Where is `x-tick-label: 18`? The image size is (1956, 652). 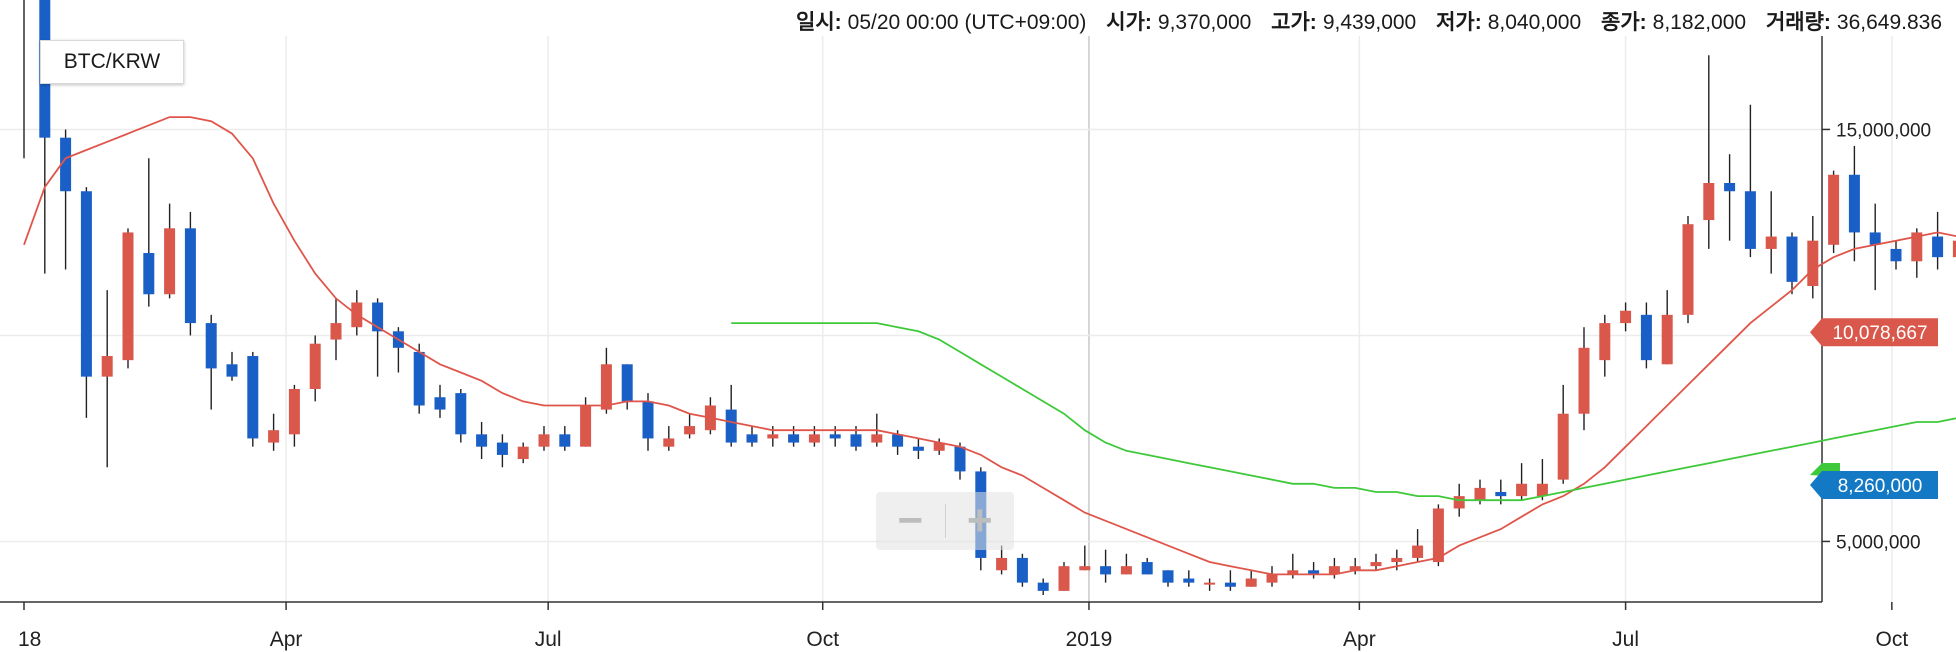
x-tick-label: 18 is located at coordinates (29, 639).